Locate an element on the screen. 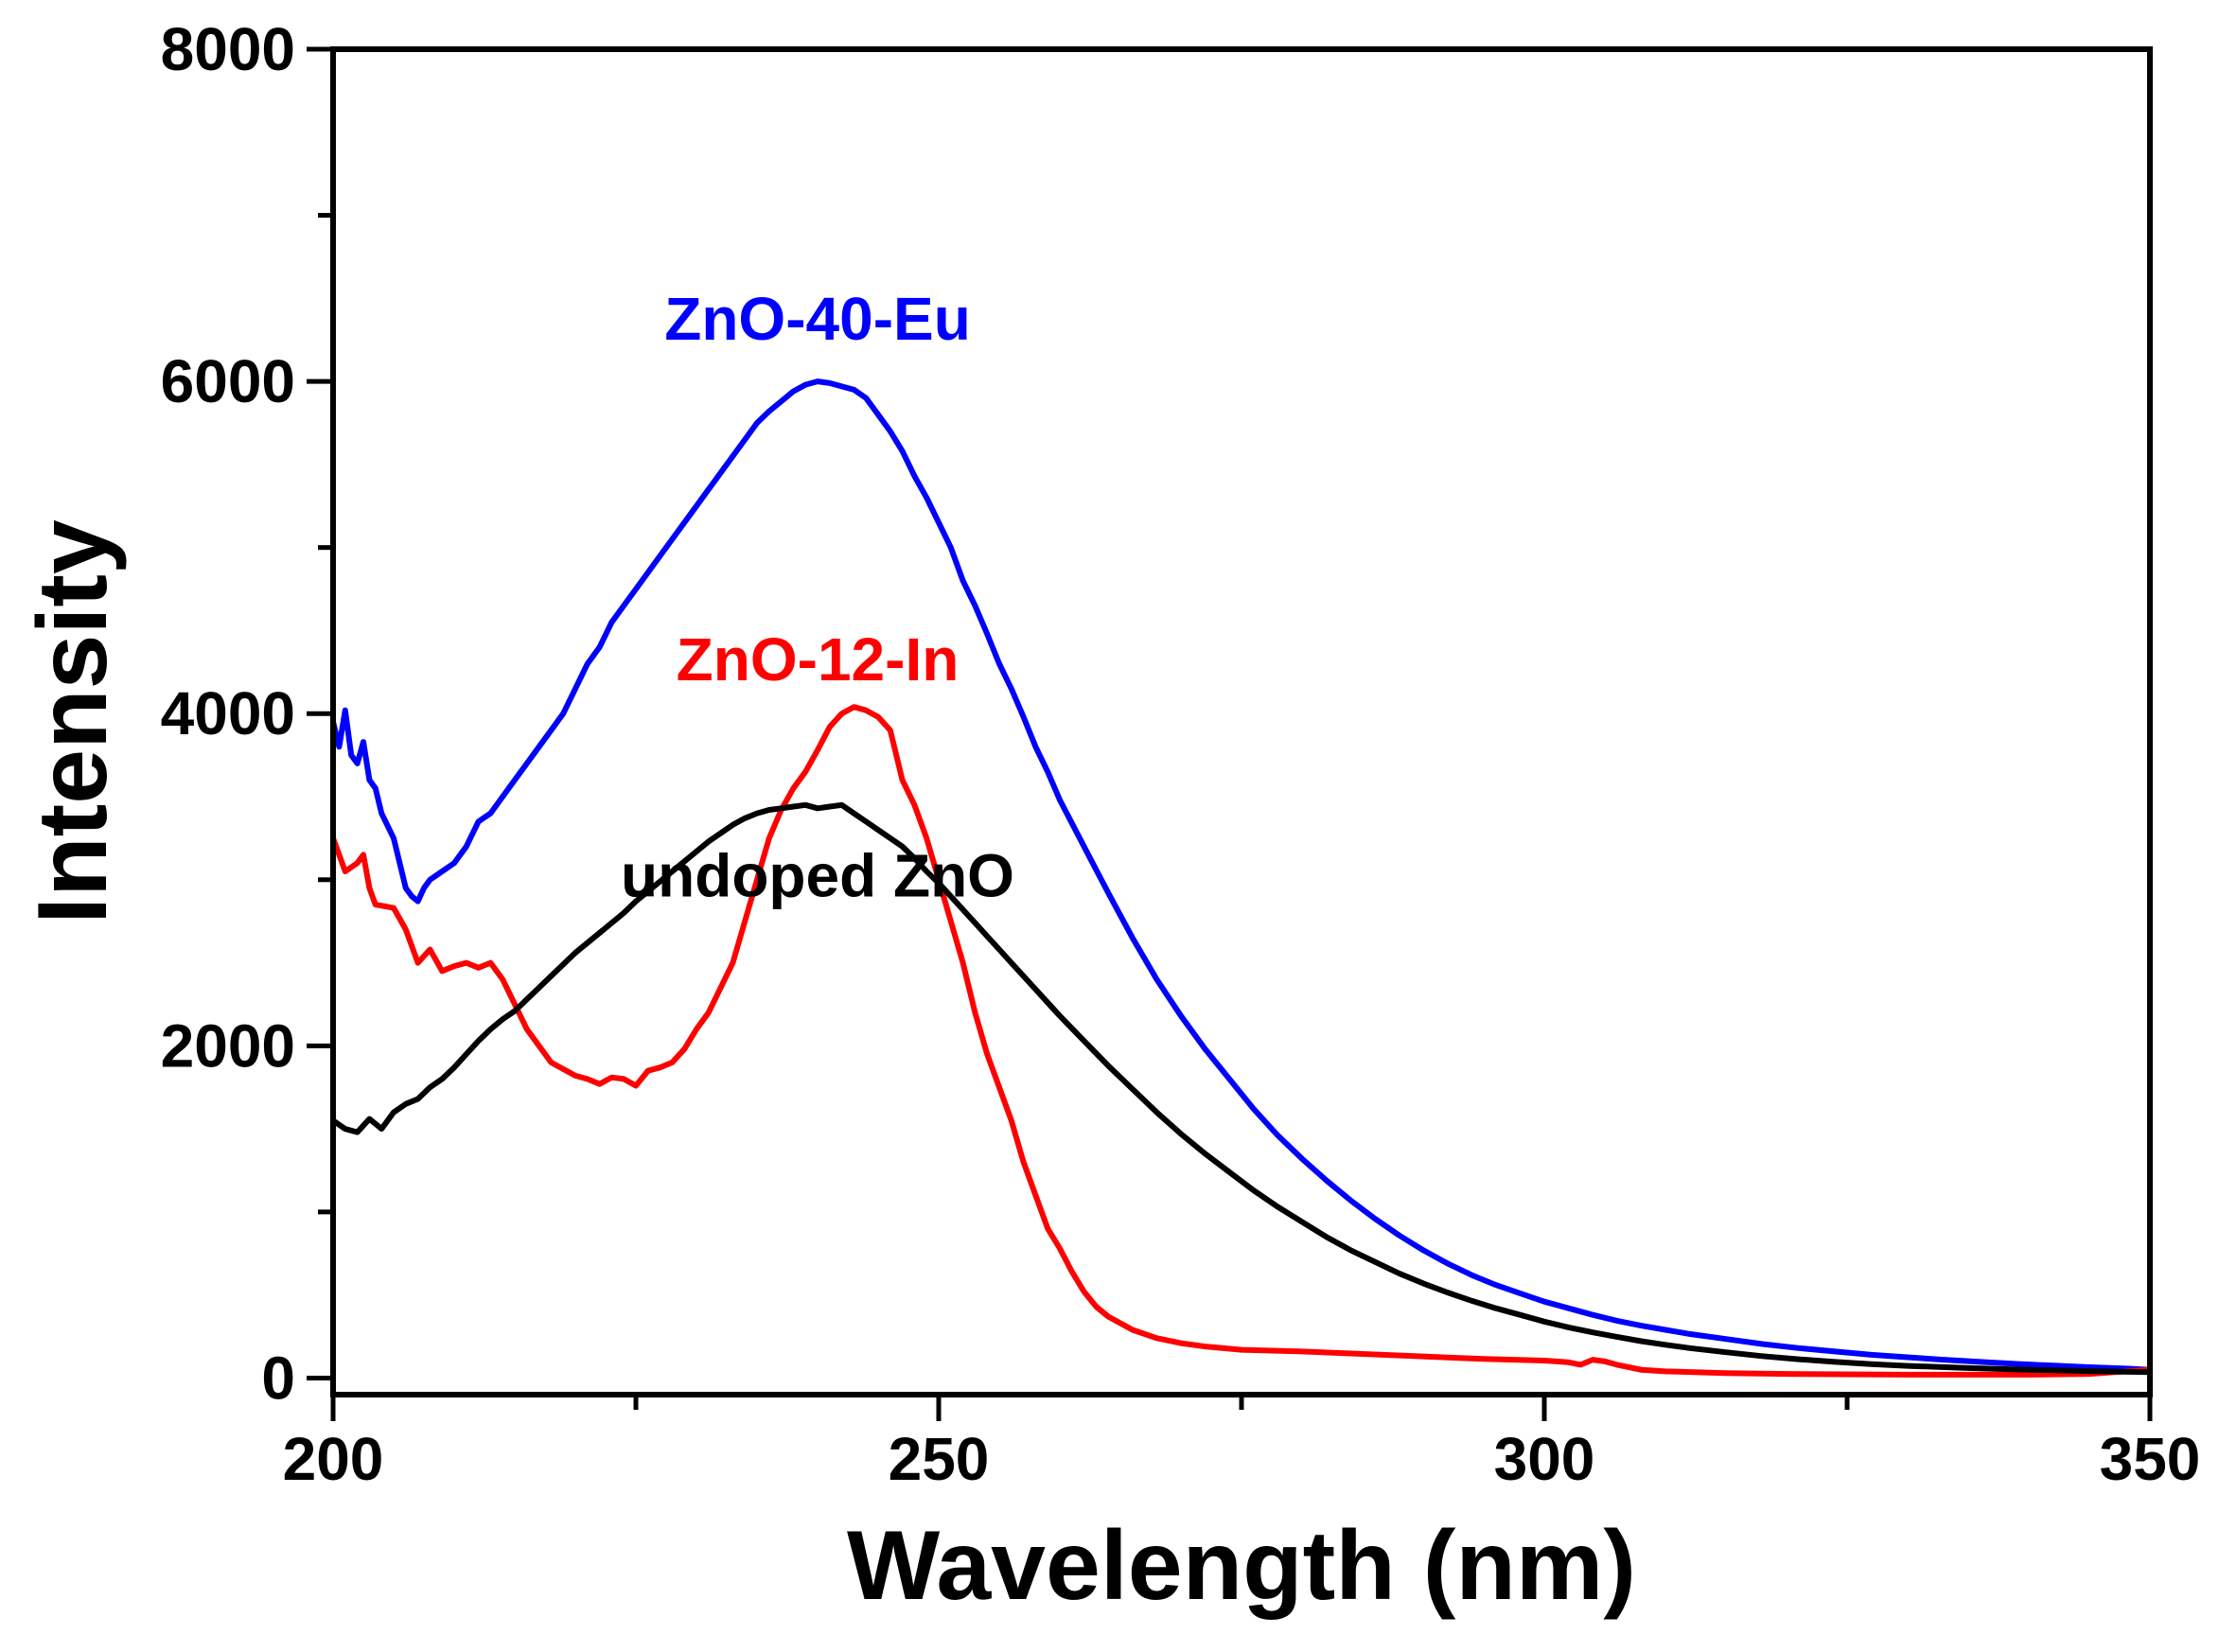 The width and height of the screenshot is (2219, 1652). x-tick-label: 250 is located at coordinates (939, 1459).